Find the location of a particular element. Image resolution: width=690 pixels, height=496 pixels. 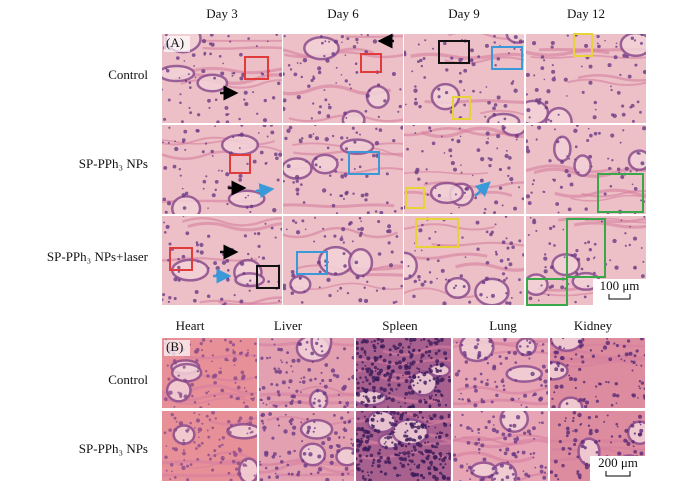

highlight-box is located at coordinates (256, 68).